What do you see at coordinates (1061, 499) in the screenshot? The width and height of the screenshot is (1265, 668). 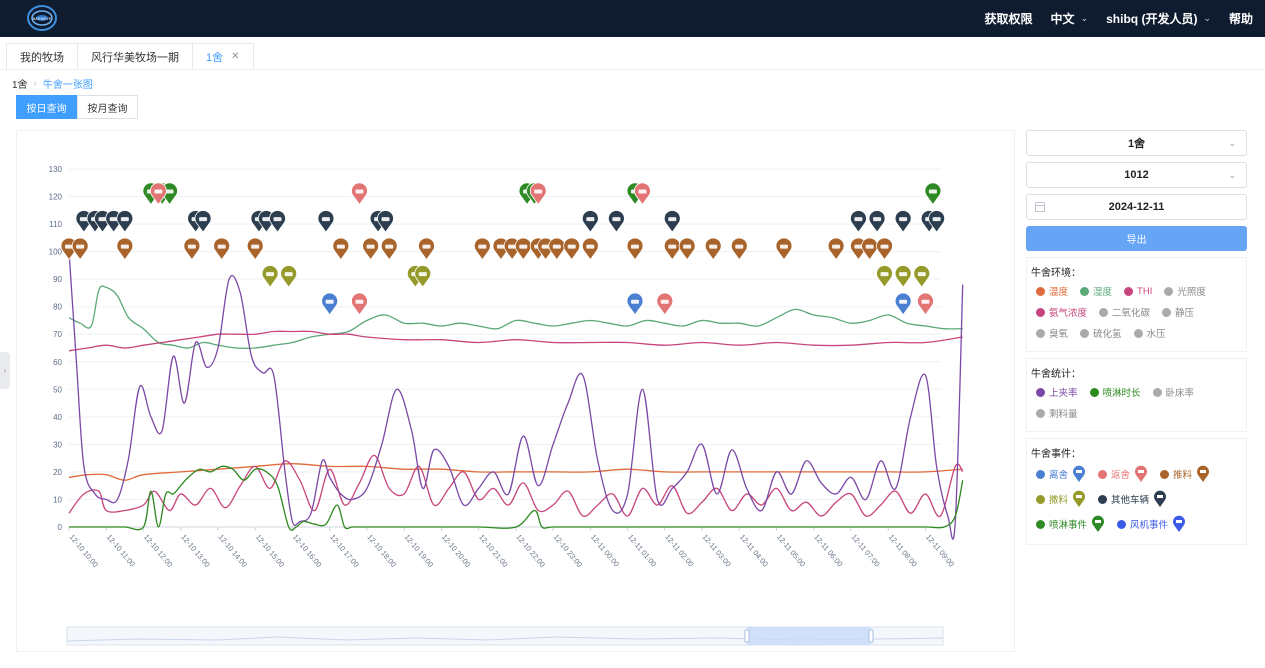 I see `legend-item: 撒料` at bounding box center [1061, 499].